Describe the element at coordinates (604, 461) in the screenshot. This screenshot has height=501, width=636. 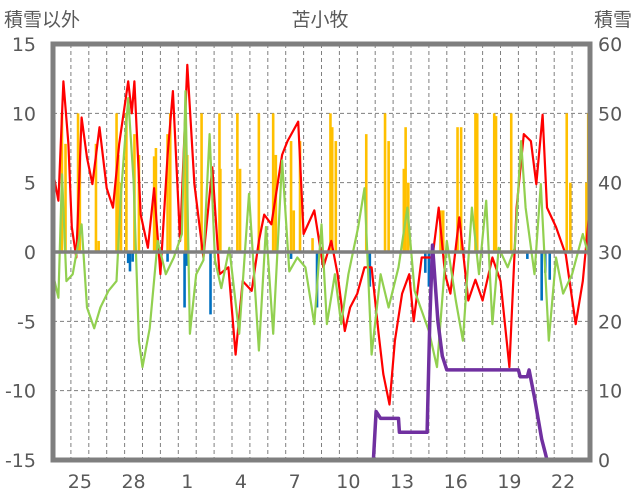
I see `right-tick-label: 0` at that location.